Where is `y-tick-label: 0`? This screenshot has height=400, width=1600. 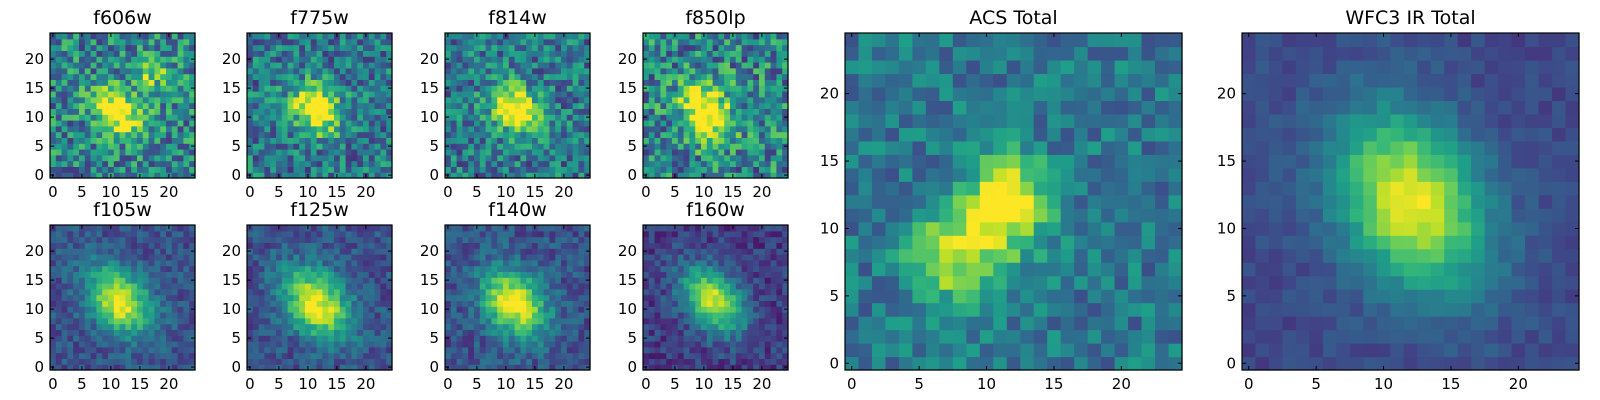
y-tick-label: 0 is located at coordinates (39, 367).